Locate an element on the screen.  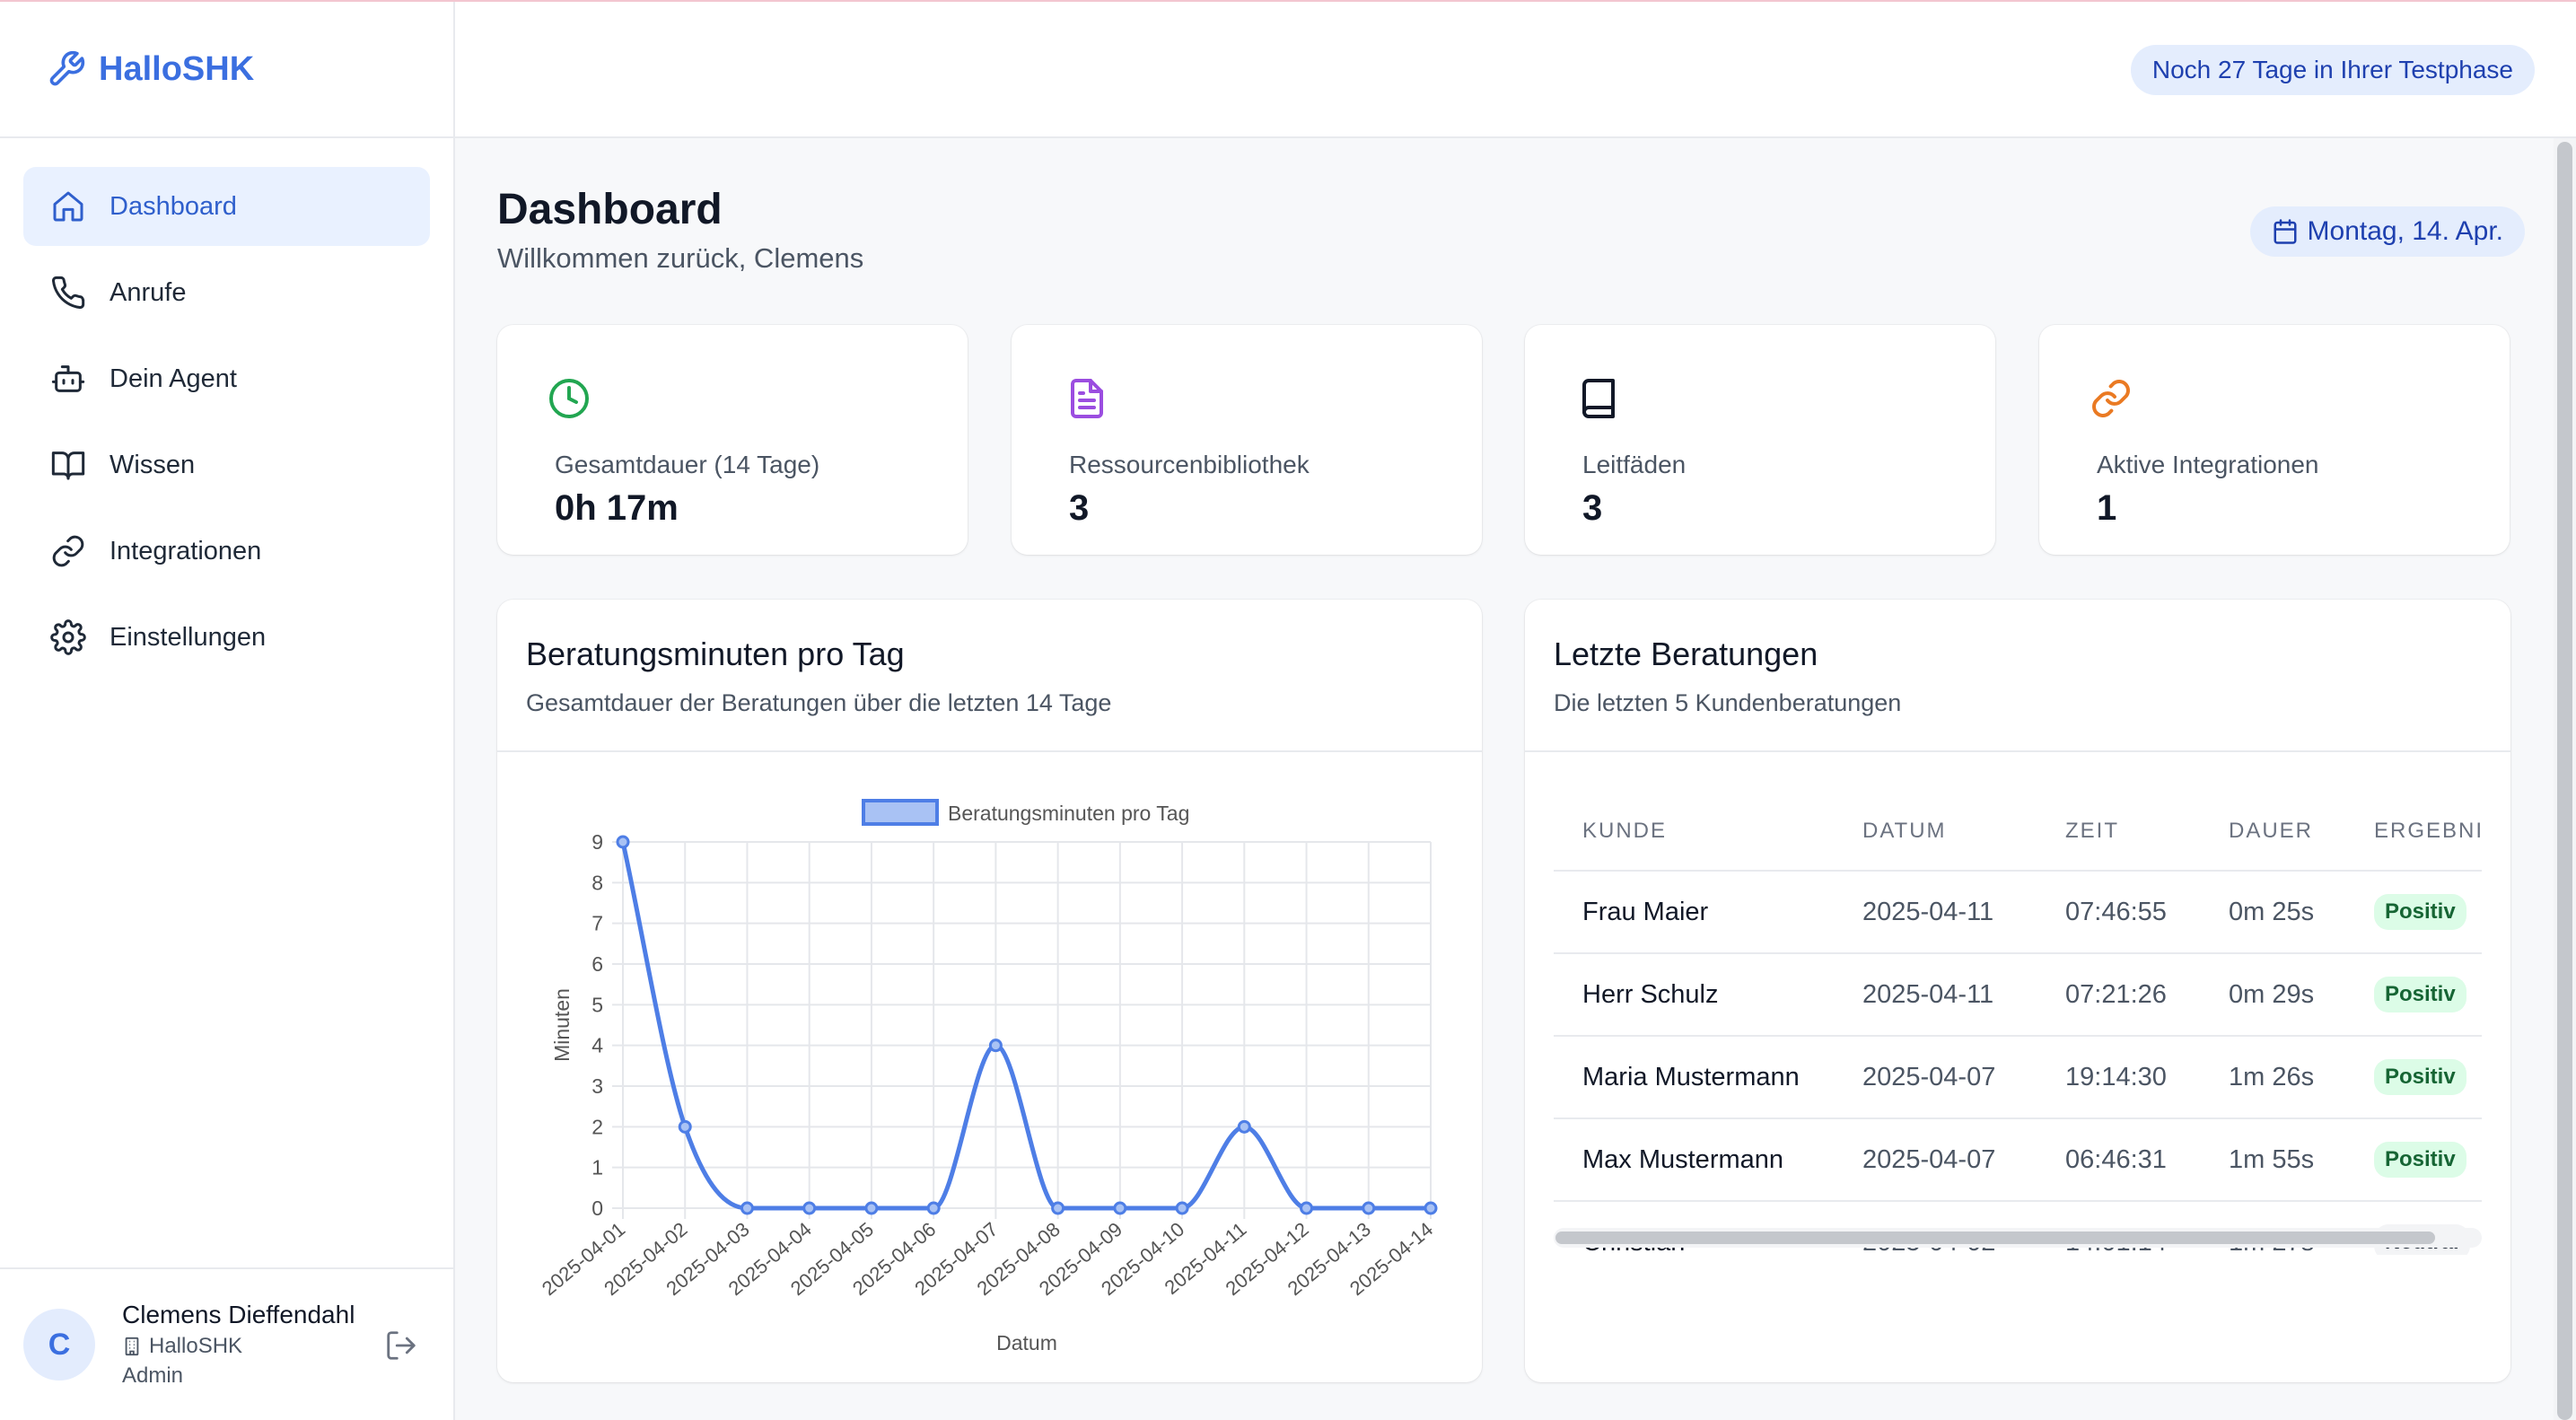
legend-swatch is located at coordinates (900, 812).